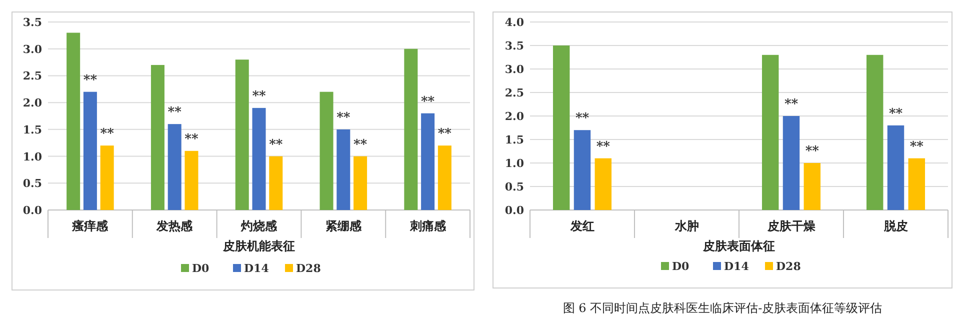 This screenshot has width=974, height=325. What do you see at coordinates (514, 22) in the screenshot?
I see `y-tick-label: 4.0` at bounding box center [514, 22].